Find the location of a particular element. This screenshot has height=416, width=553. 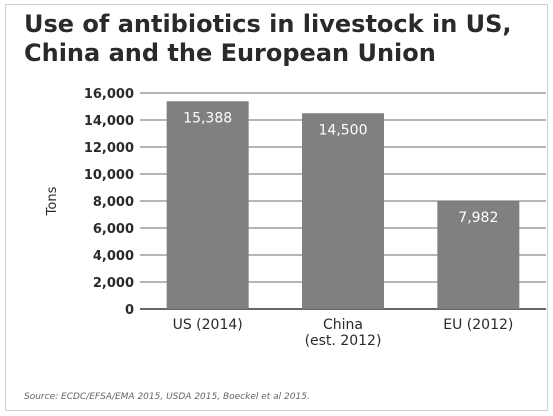

y-tick-label: 8,000 is located at coordinates (113, 202).